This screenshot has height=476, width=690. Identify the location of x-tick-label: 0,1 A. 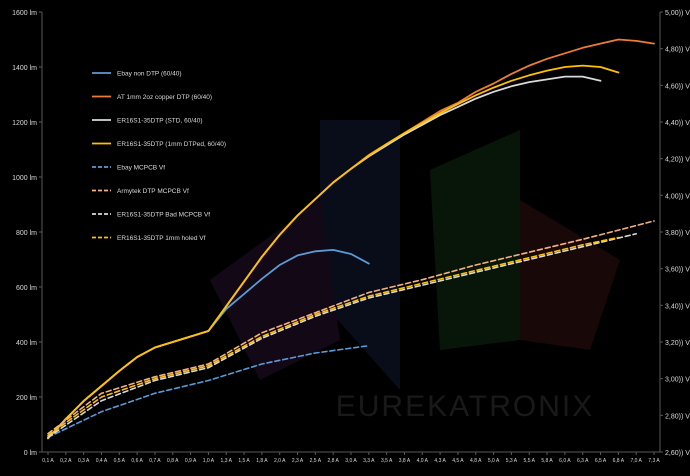
(48, 461).